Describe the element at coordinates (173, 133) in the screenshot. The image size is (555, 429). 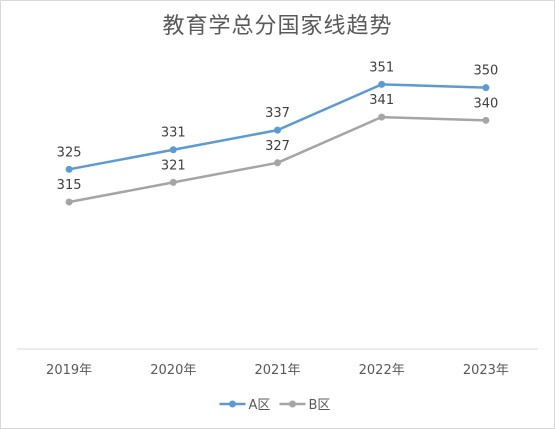
I see `data-label: 331` at that location.